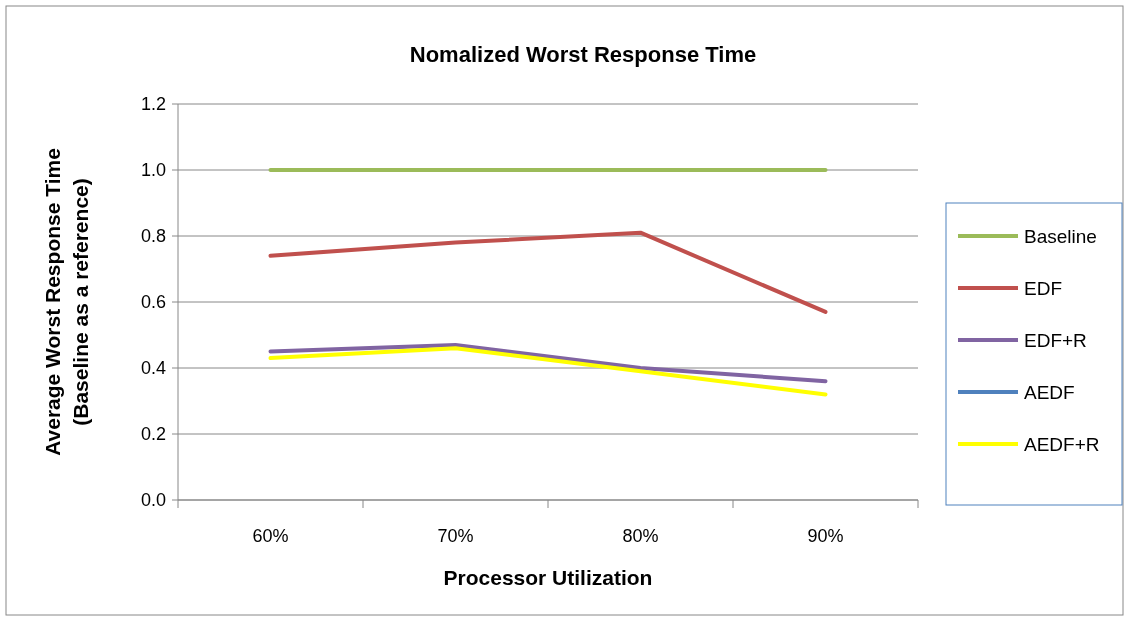 The image size is (1129, 621). Describe the element at coordinates (583, 54) in the screenshot. I see `chart-title: Nomalized Worst Response Time` at that location.